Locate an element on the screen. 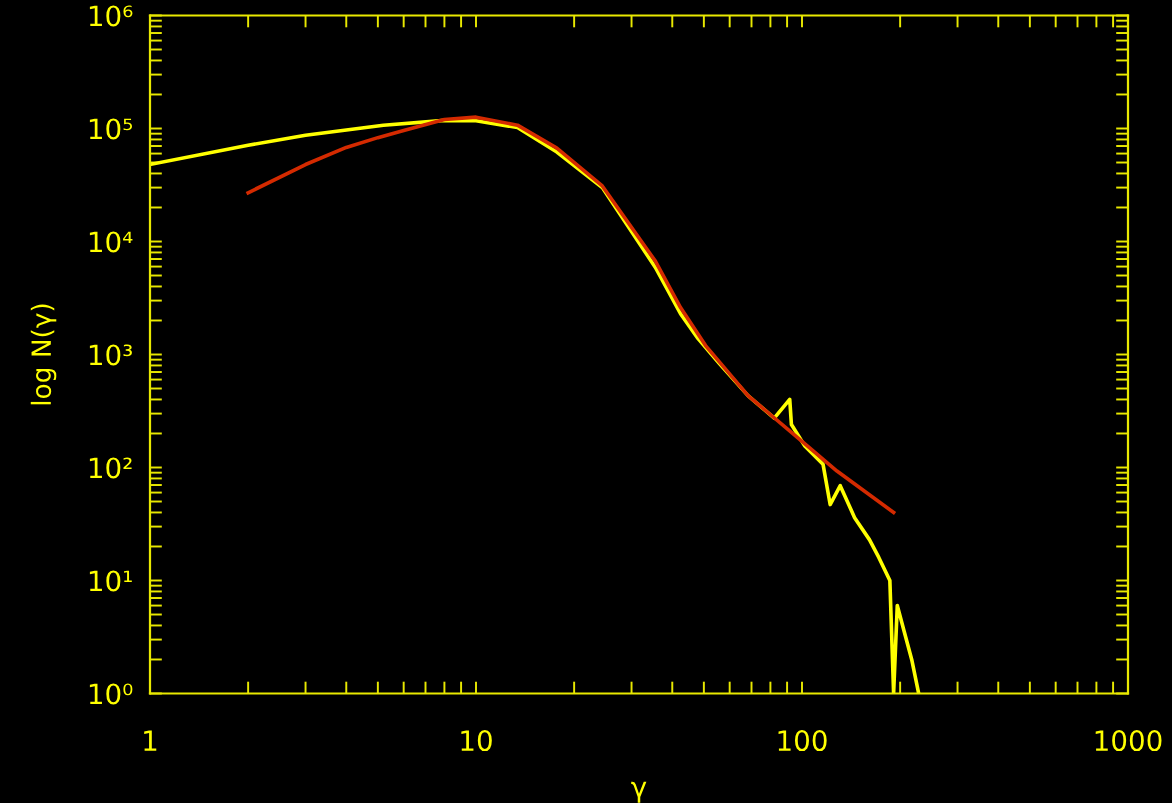  y-axis-title: log N(γ) is located at coordinates (43, 354).